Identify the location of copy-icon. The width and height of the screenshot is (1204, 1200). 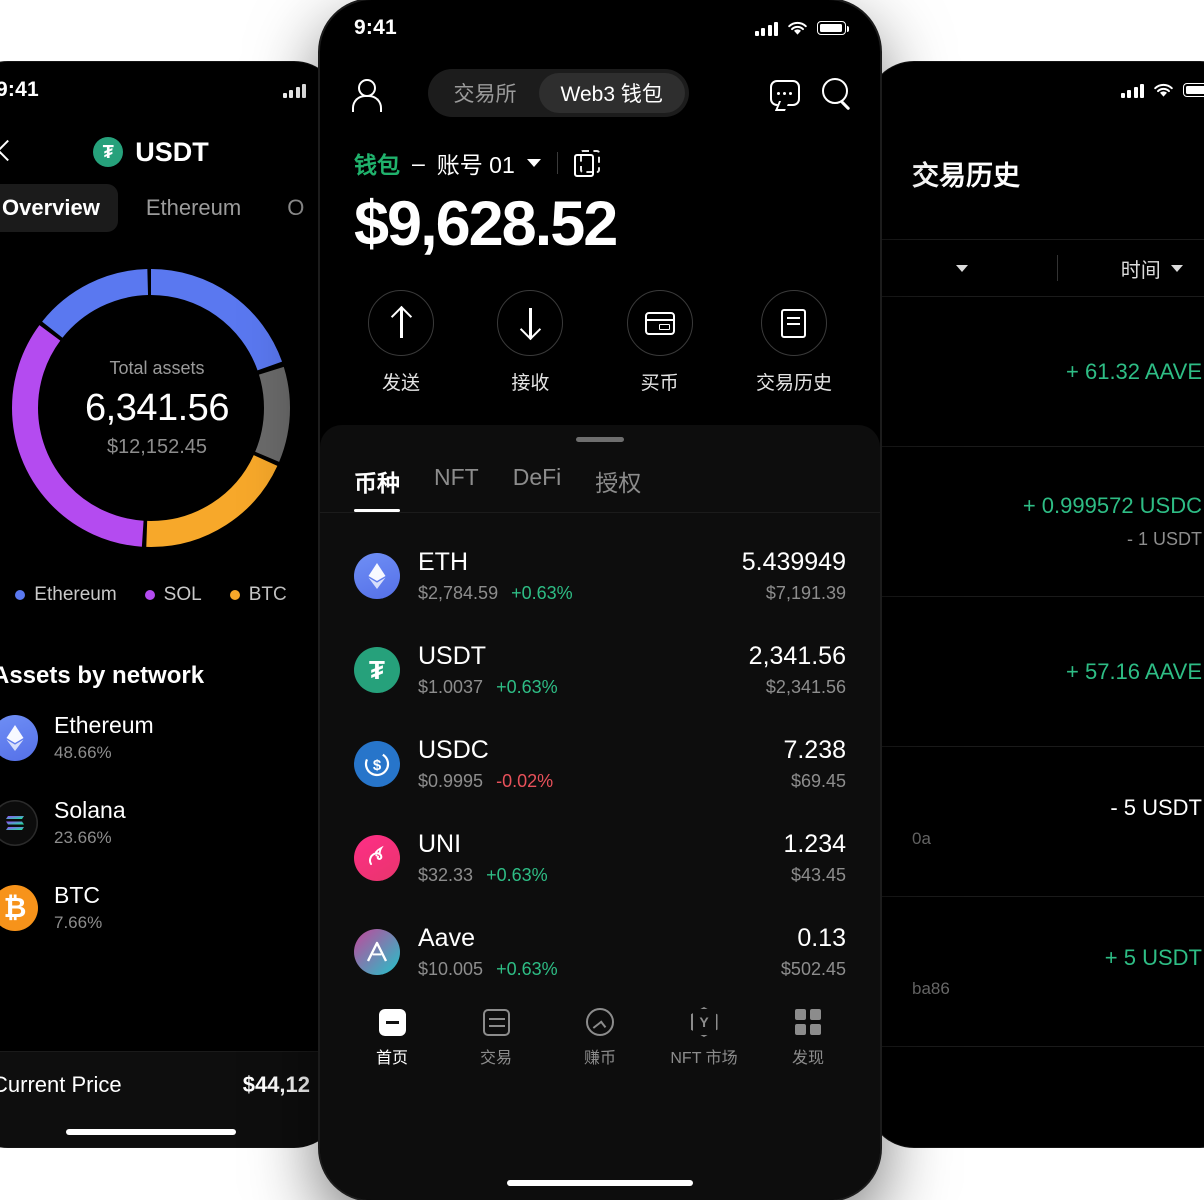
(586, 163).